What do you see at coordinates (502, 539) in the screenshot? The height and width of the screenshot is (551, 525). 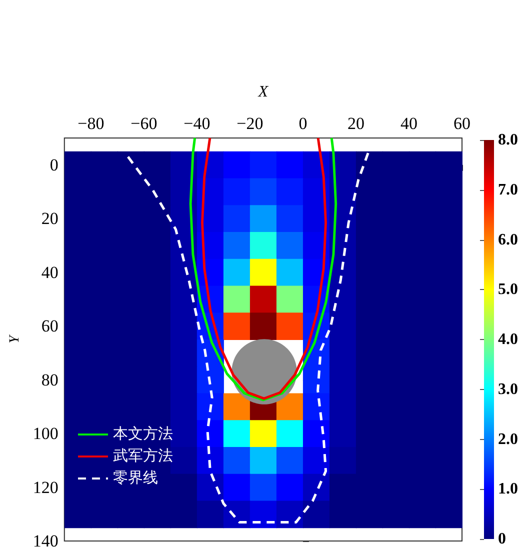 I see `color-bar-label: 0` at bounding box center [502, 539].